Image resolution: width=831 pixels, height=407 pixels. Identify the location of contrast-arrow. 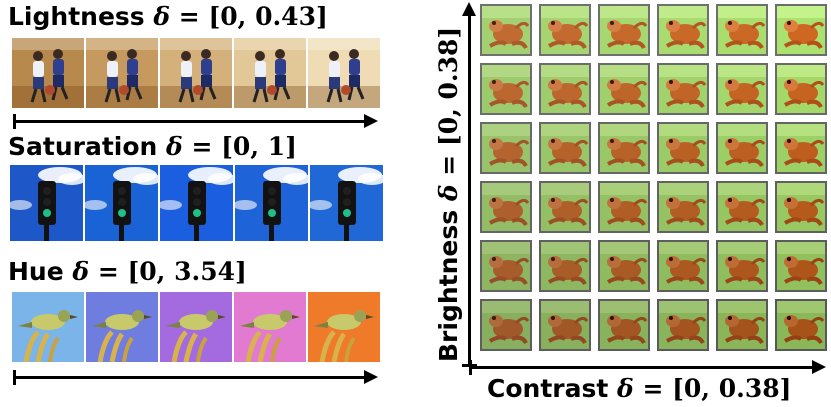
(647, 367).